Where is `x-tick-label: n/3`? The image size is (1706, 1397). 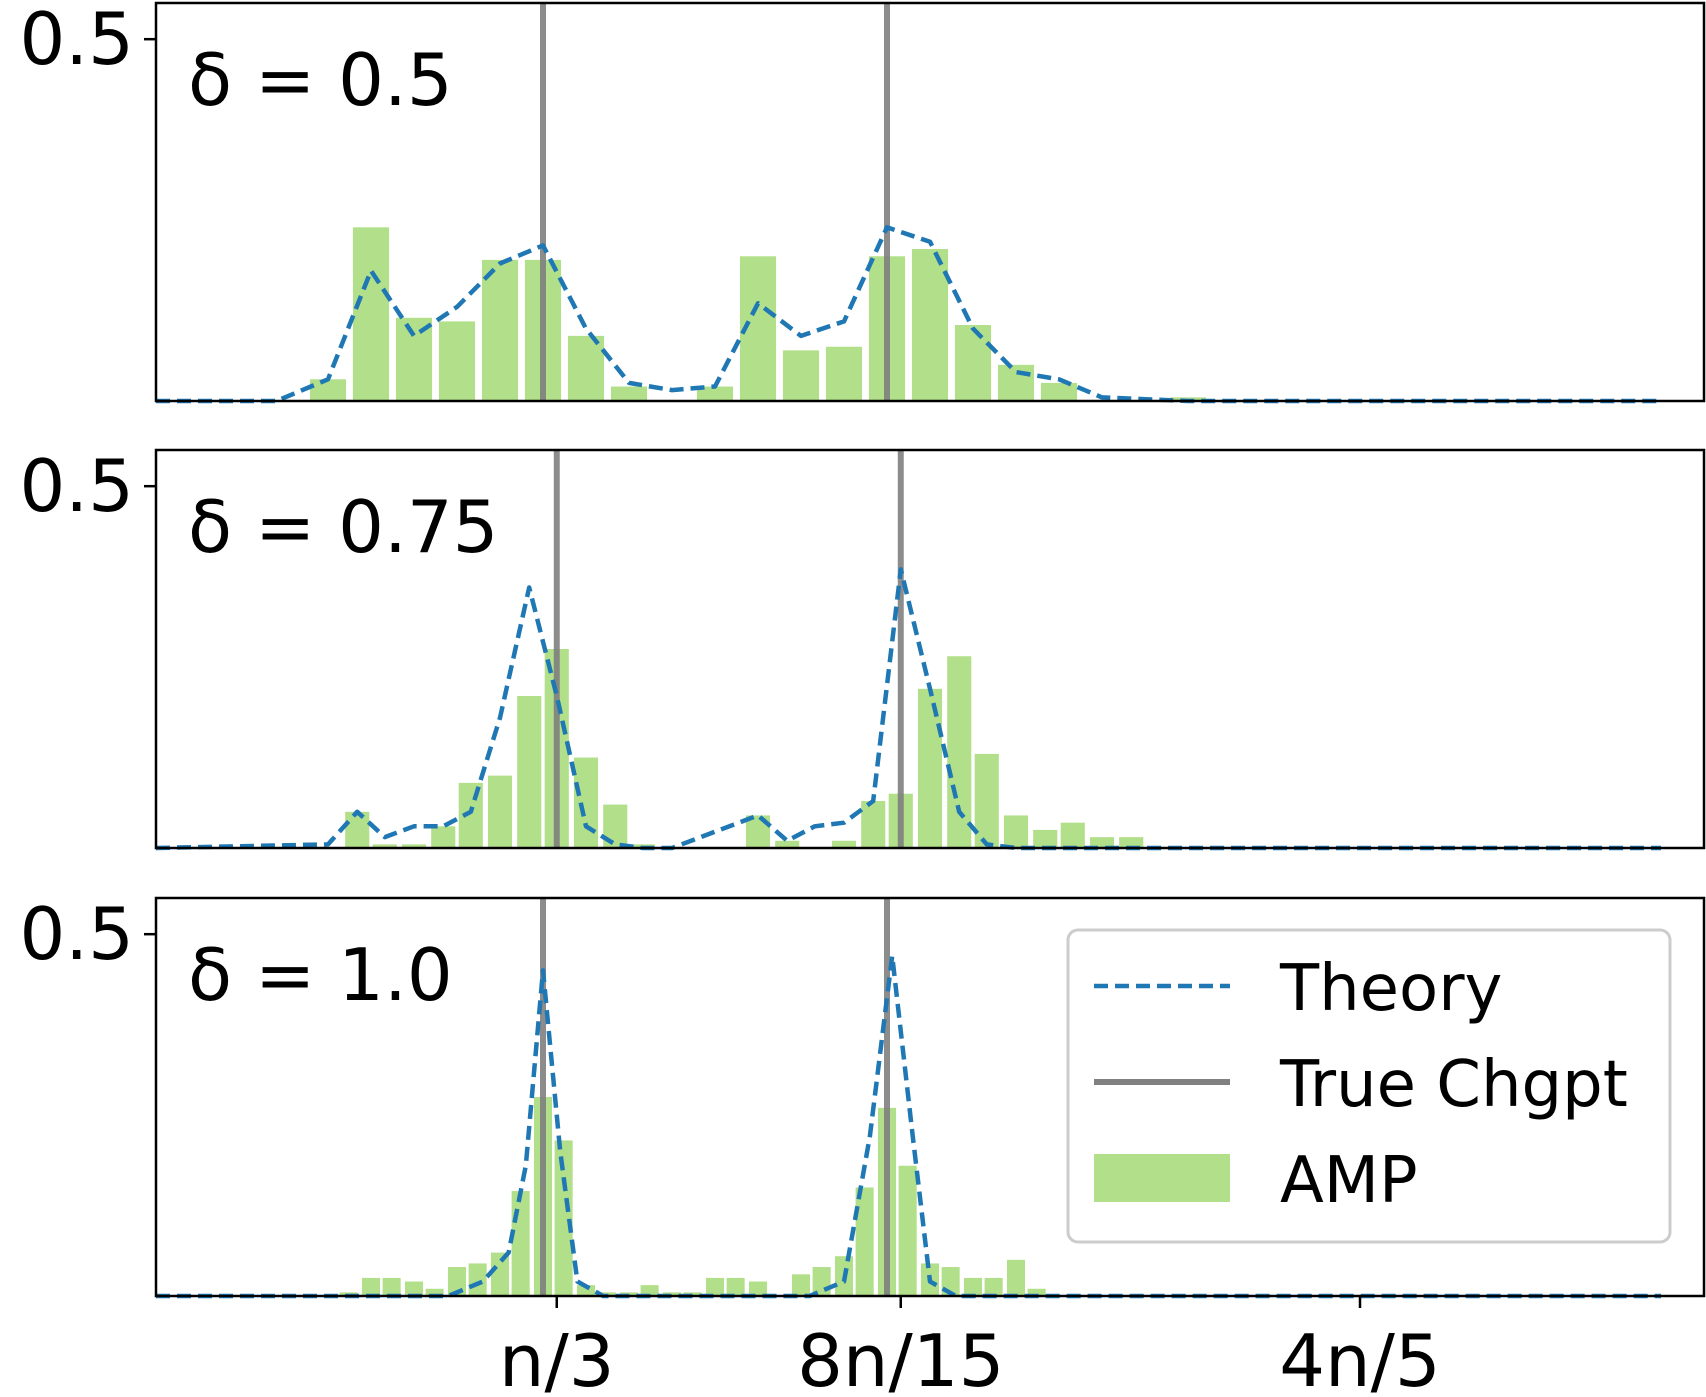
x-tick-label: n/3 is located at coordinates (557, 1358).